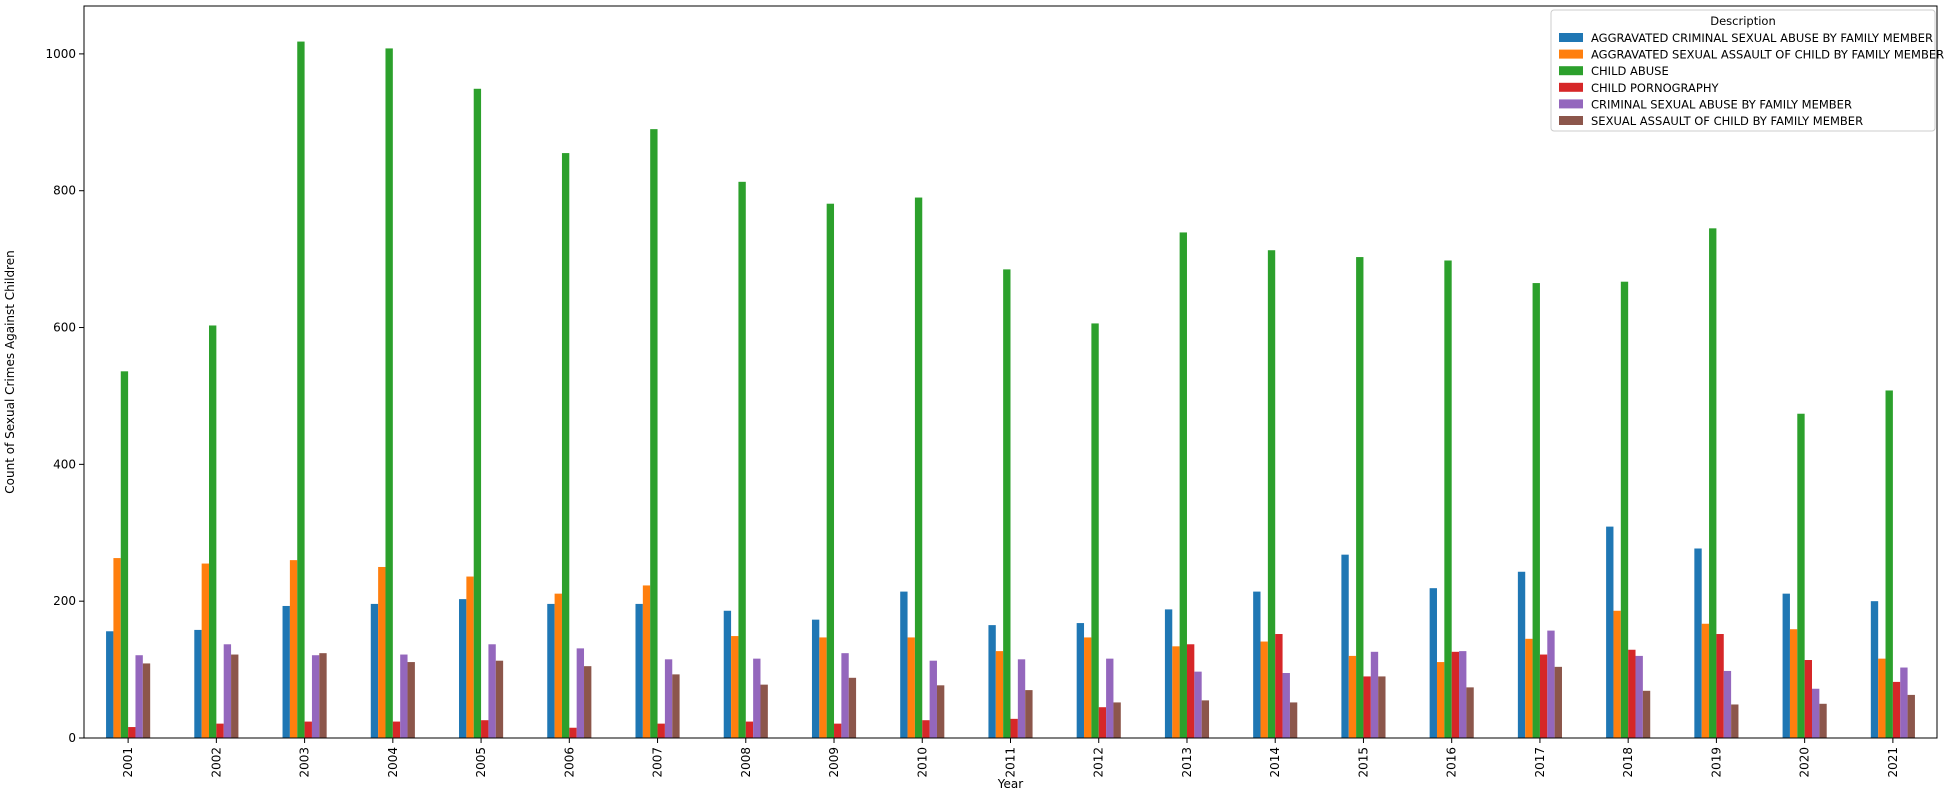  What do you see at coordinates (658, 762) in the screenshot?
I see `x-tick-label: 2007` at bounding box center [658, 762].